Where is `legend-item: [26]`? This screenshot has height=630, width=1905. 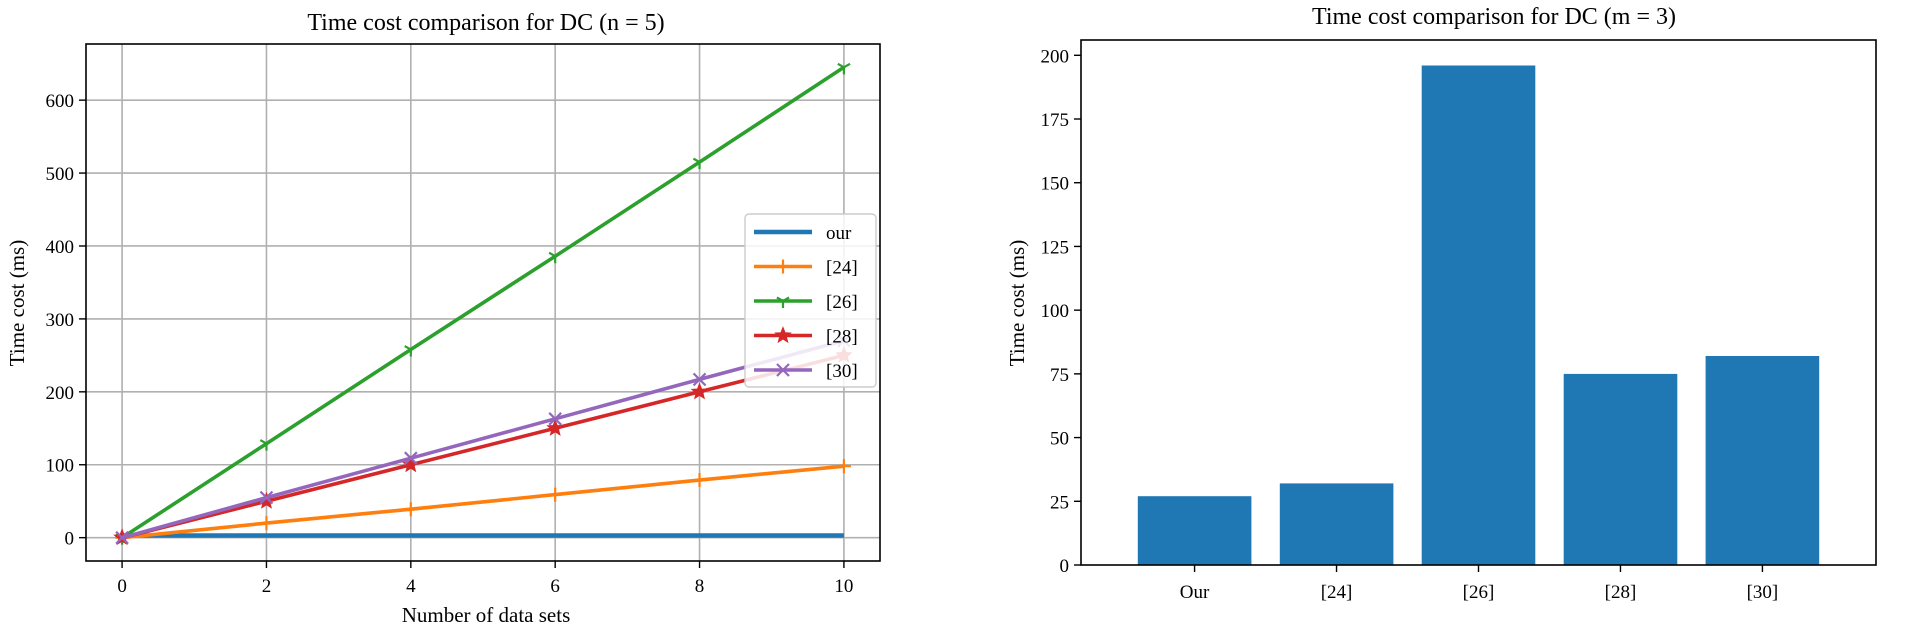
legend-item: [26] is located at coordinates (806, 302).